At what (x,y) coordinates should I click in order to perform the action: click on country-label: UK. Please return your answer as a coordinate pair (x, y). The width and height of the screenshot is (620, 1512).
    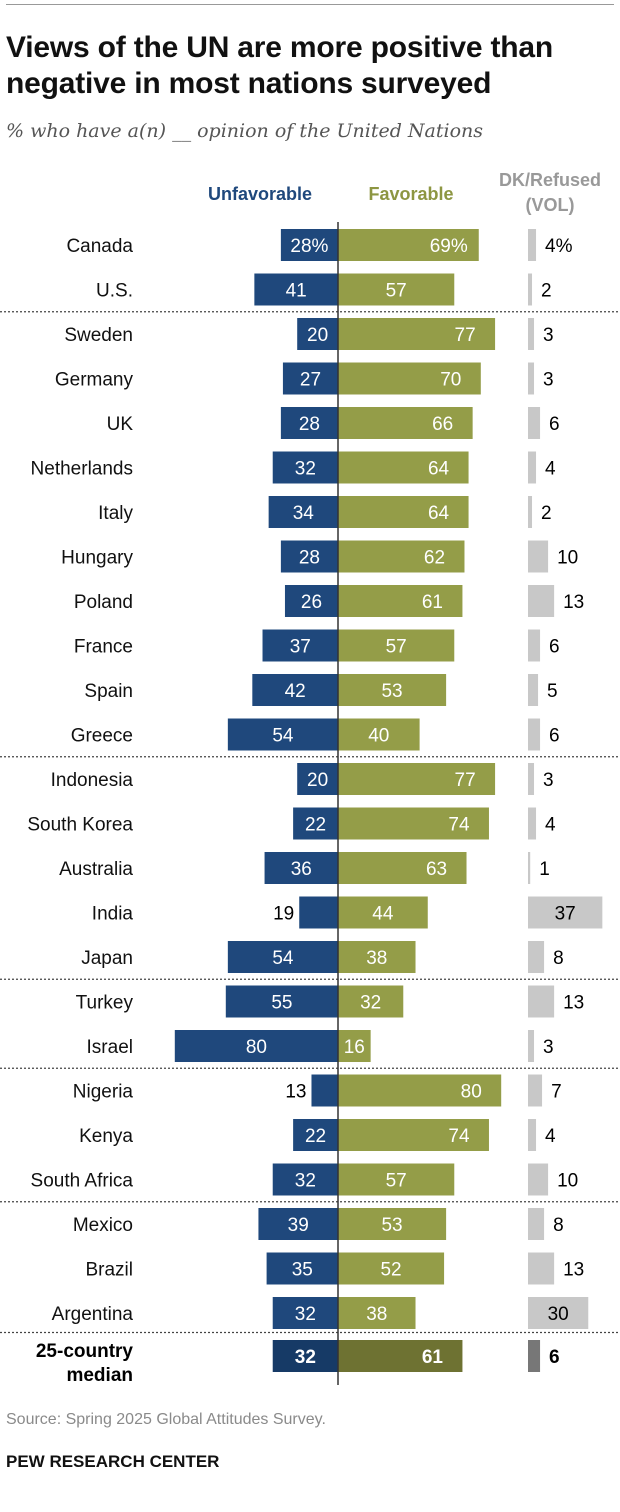
    Looking at the image, I should click on (120, 424).